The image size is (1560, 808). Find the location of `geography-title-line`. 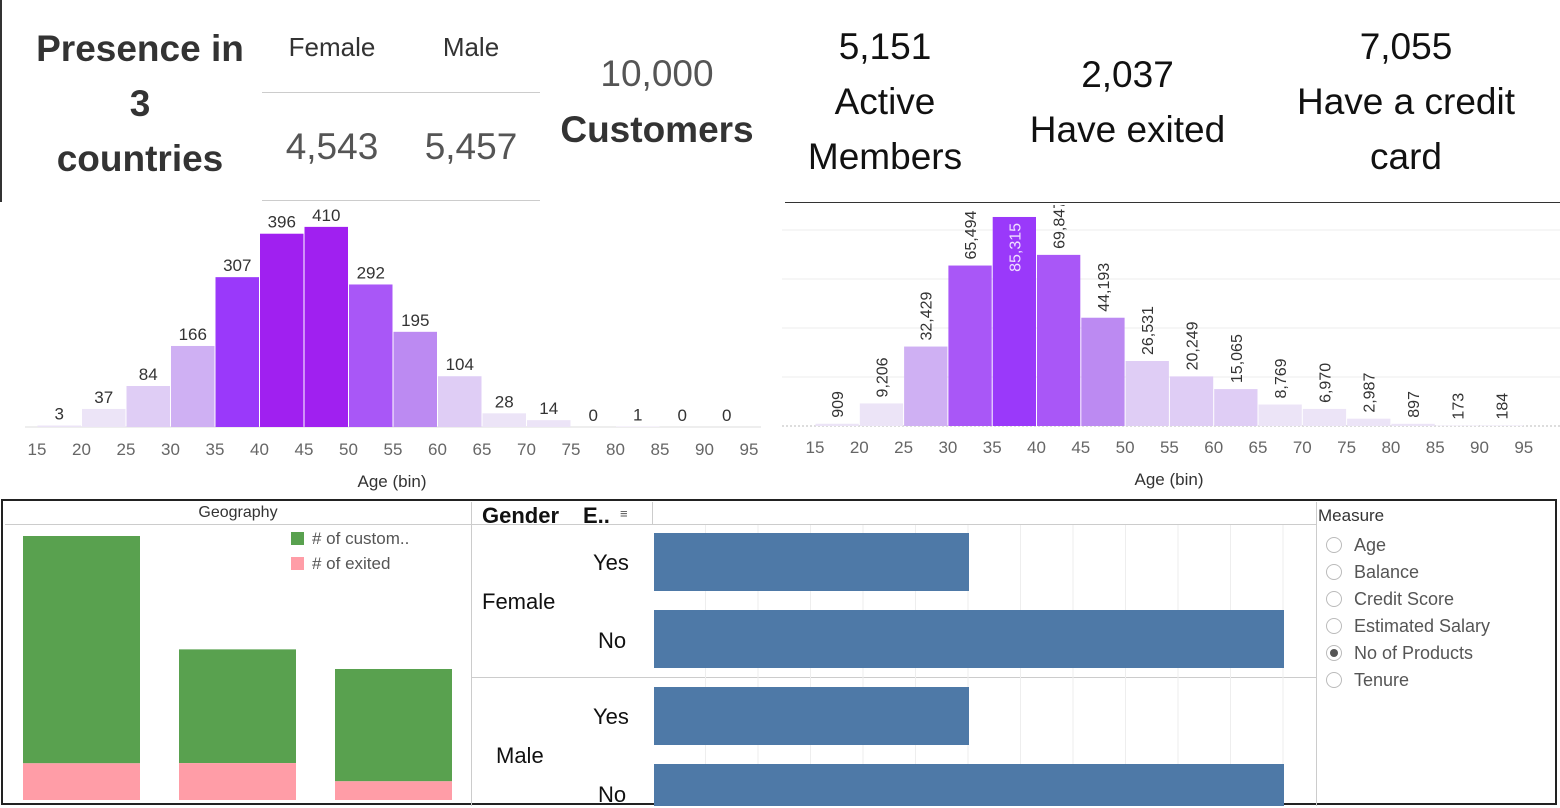

geography-title-line is located at coordinates (238, 524).